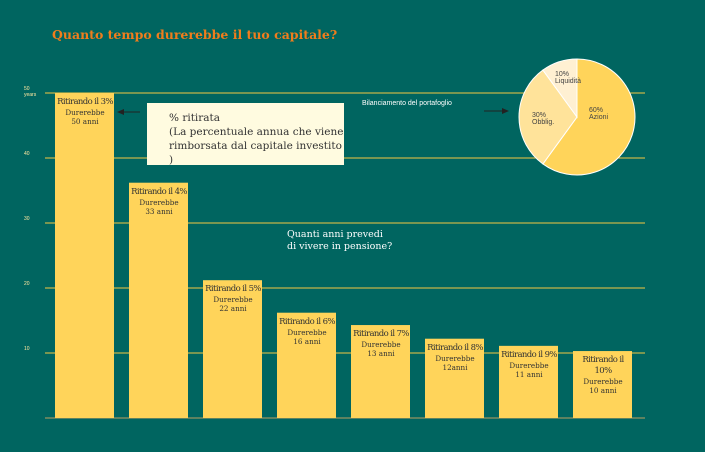  I want to click on bar-4%, so click(158, 300).